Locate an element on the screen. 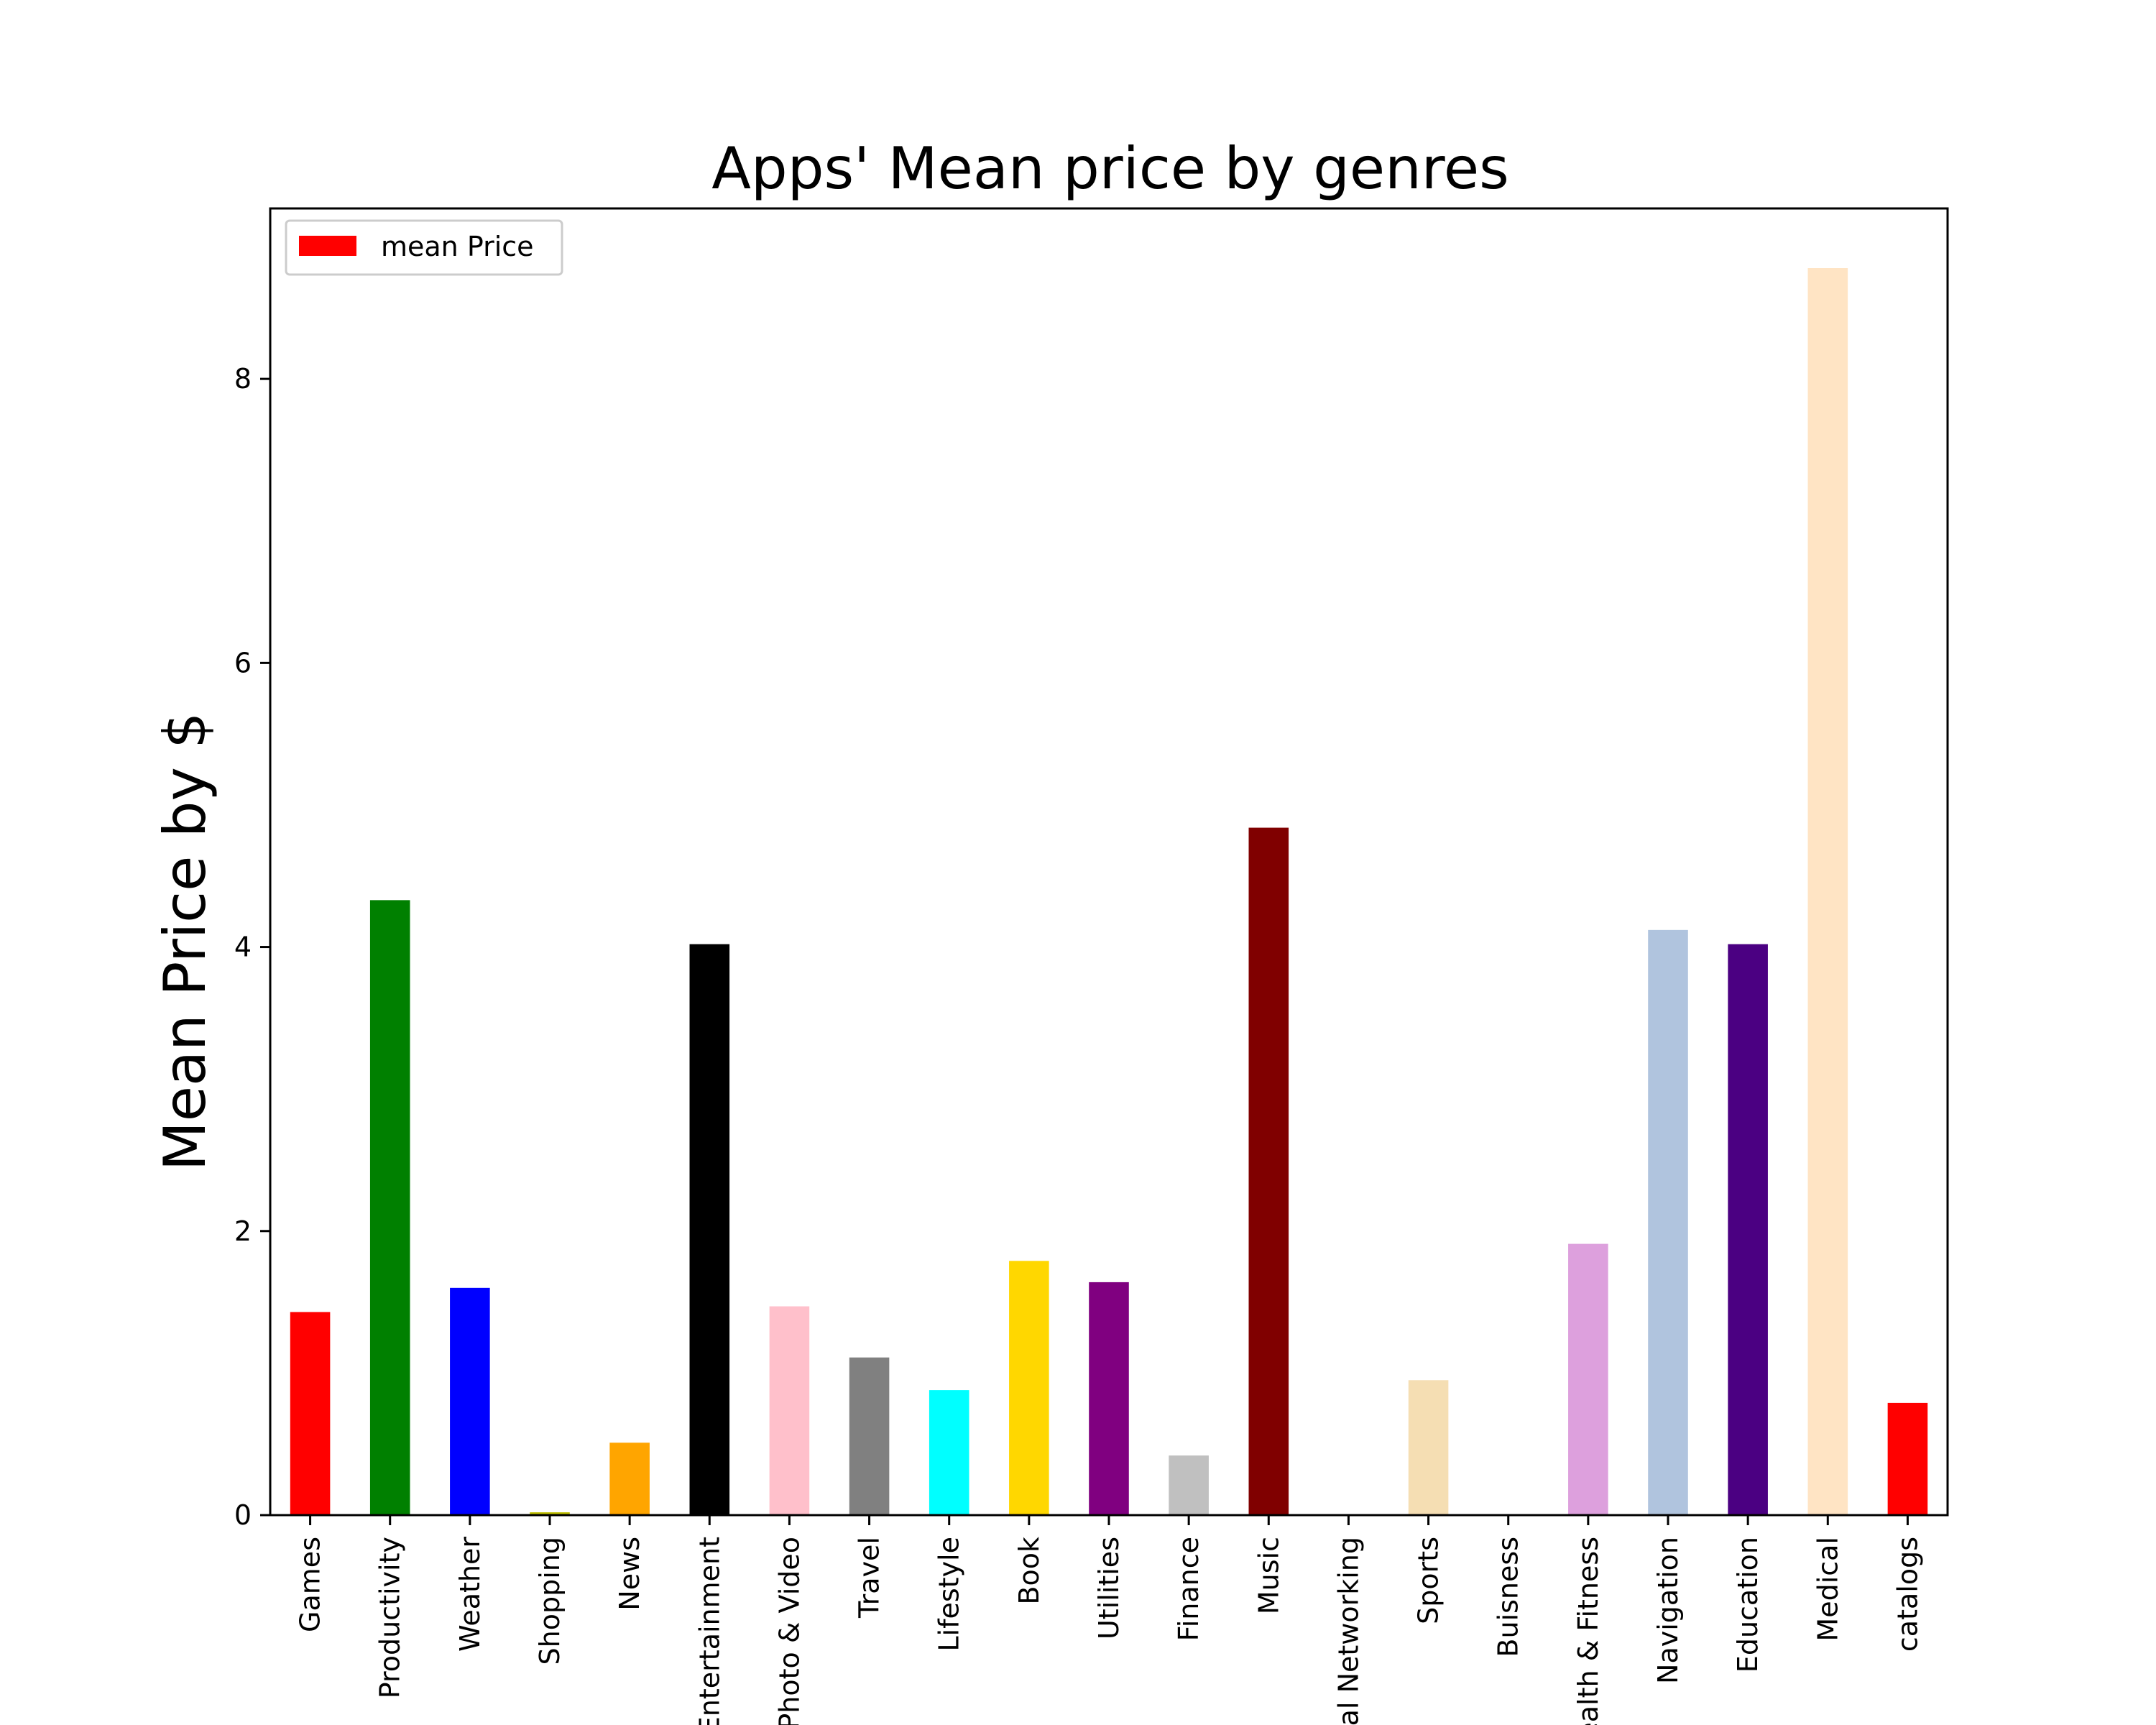 The image size is (2156, 1725). bar-photo-video is located at coordinates (789, 1410).